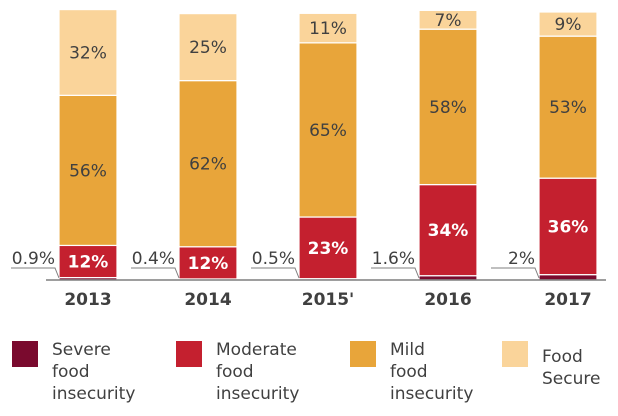 This screenshot has width=618, height=416. Describe the element at coordinates (275, 273) in the screenshot. I see `leader-line-2015` at that location.